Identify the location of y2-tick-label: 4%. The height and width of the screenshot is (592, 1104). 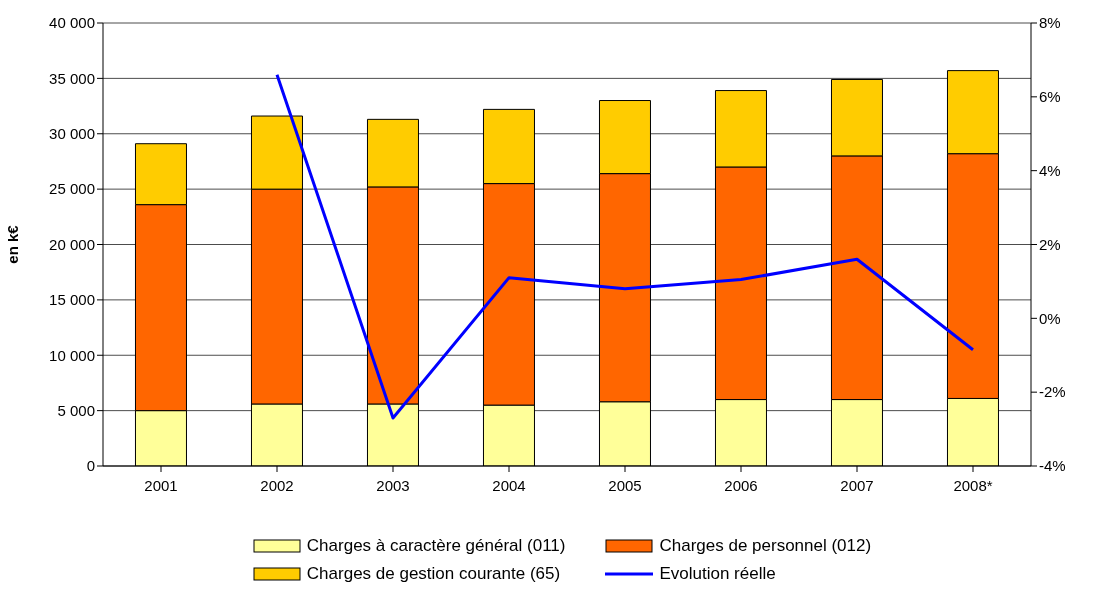
(1050, 170).